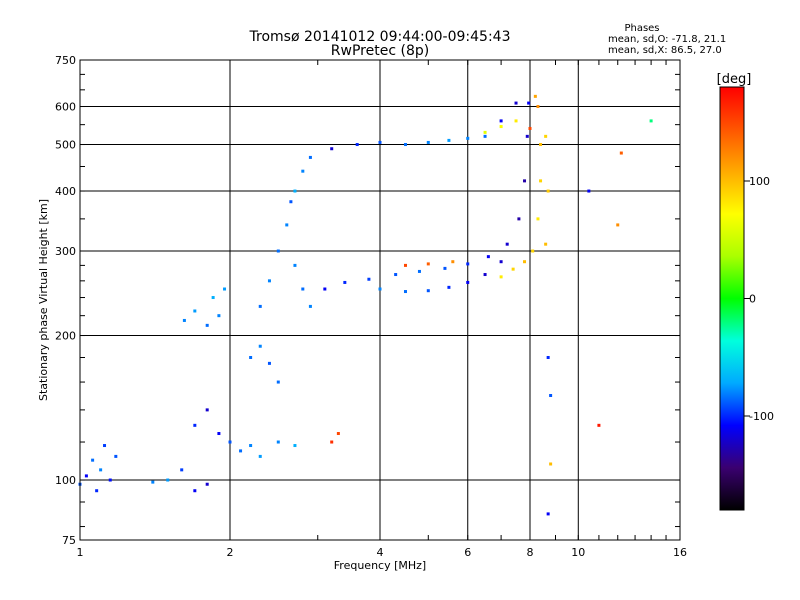 The width and height of the screenshot is (800, 600). I want to click on y-tick-label: 100, so click(65, 480).